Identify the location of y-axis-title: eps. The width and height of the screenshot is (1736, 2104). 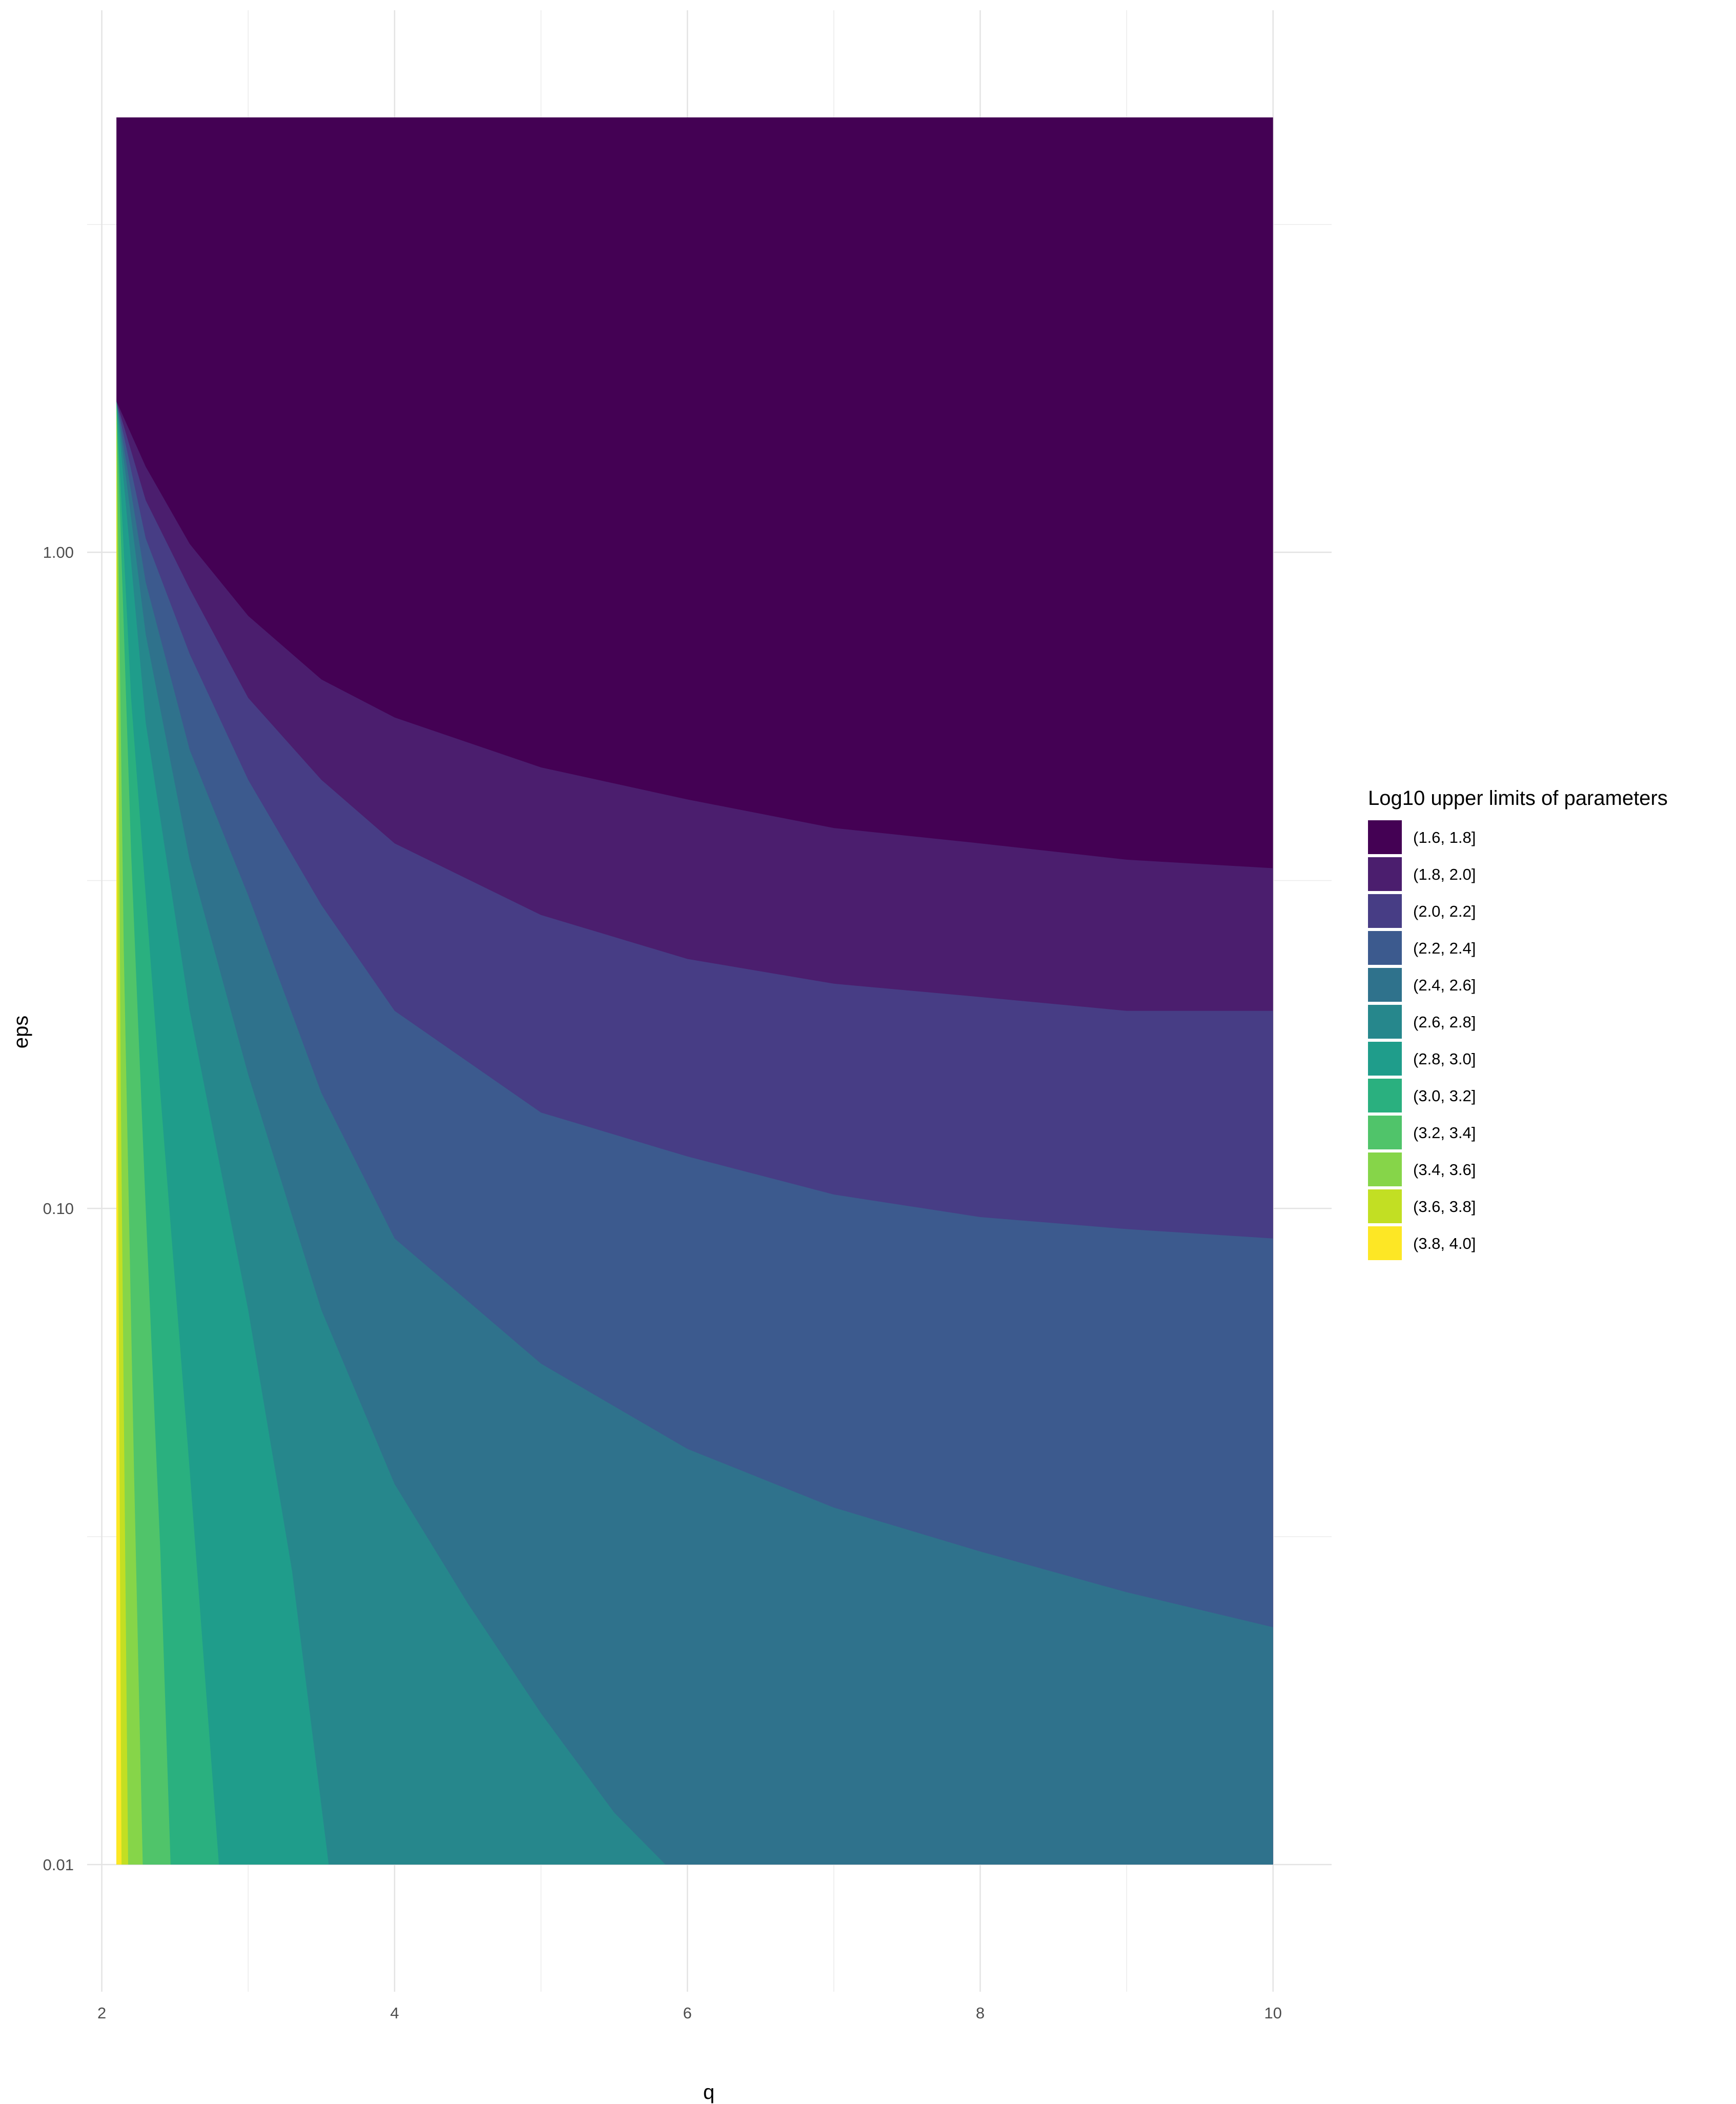
(21, 1032).